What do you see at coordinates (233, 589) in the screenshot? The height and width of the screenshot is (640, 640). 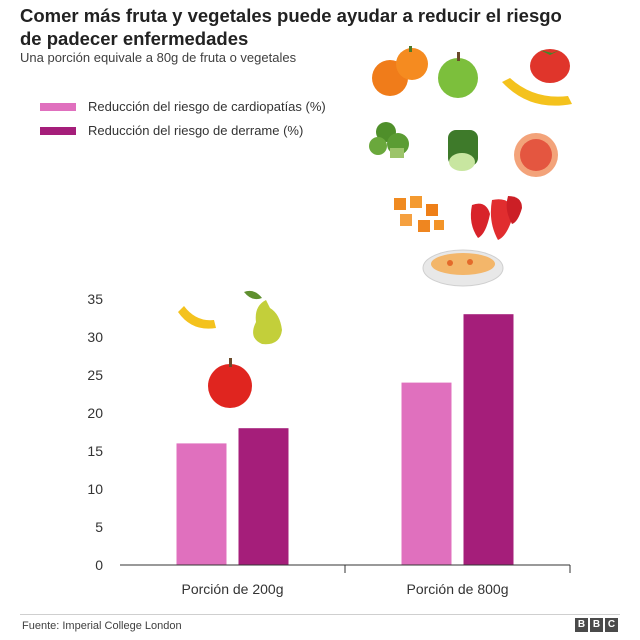 I see `x-tick-label: Porción de 200g` at bounding box center [233, 589].